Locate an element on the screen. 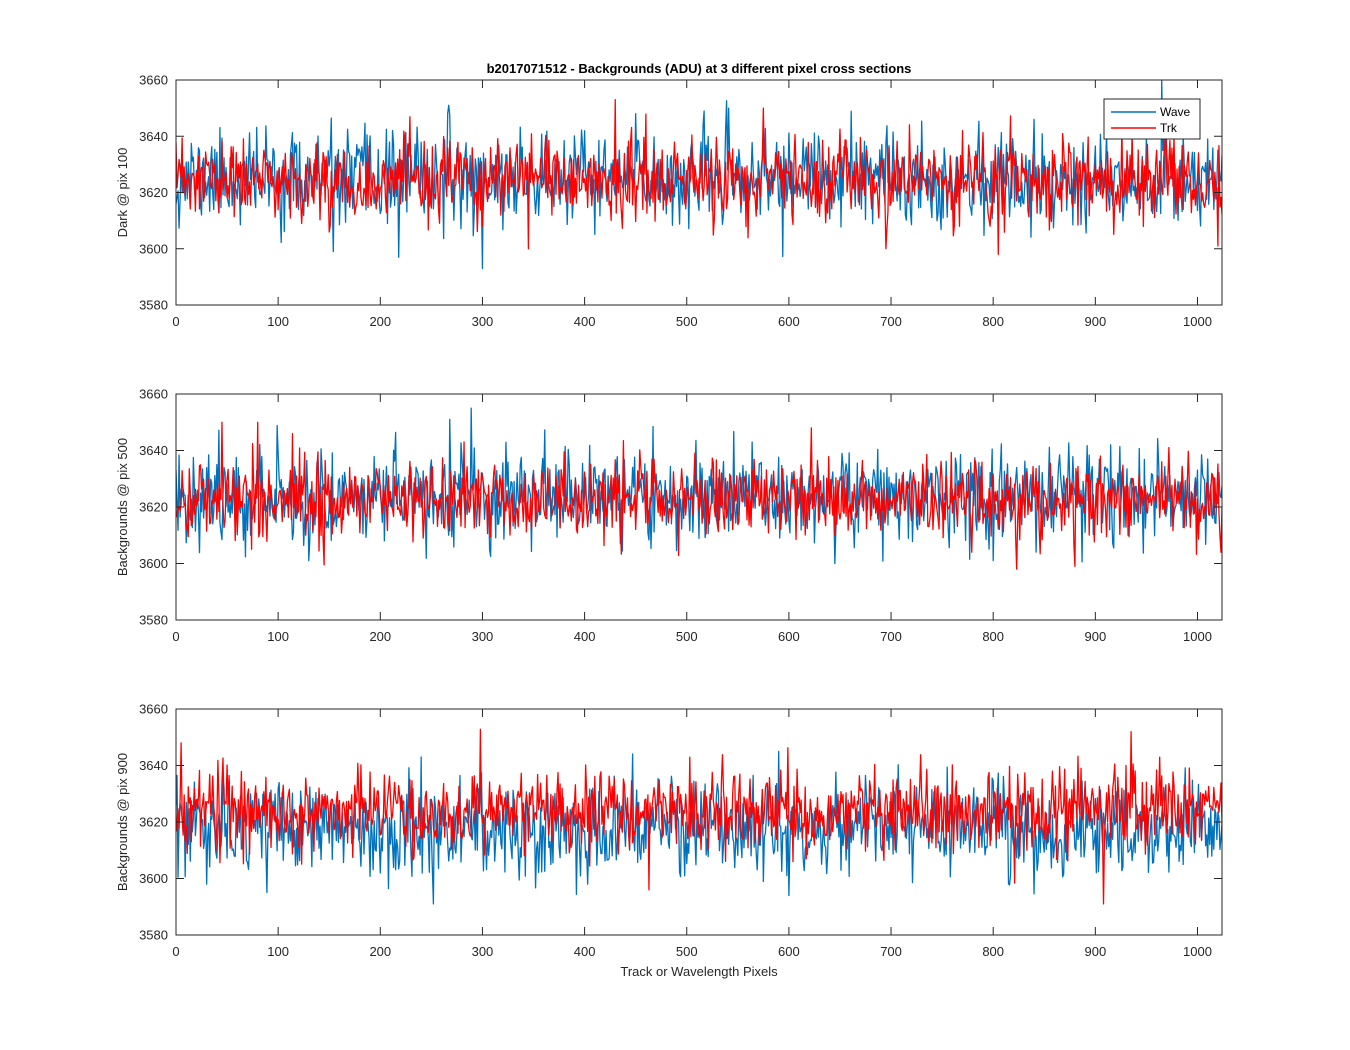  x-axis-label: Track or Wavelength Pixels is located at coordinates (699, 971).